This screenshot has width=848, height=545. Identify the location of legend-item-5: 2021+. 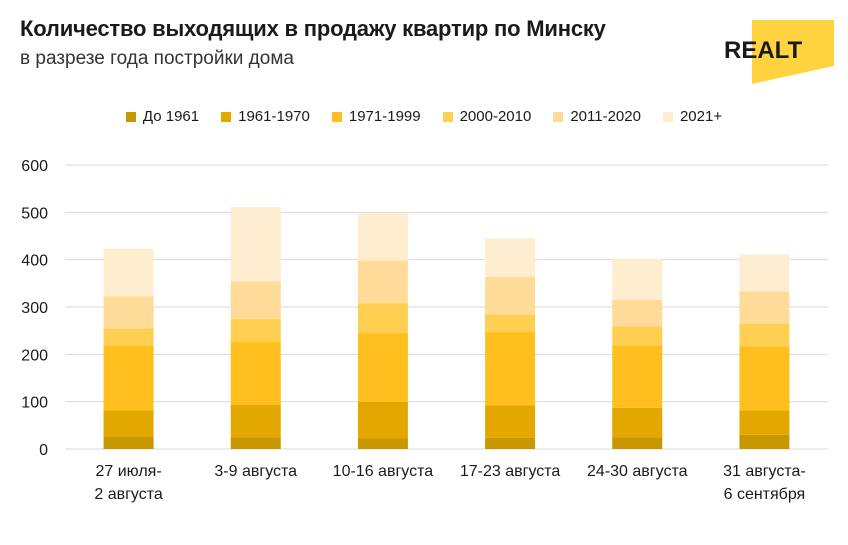
(692, 116).